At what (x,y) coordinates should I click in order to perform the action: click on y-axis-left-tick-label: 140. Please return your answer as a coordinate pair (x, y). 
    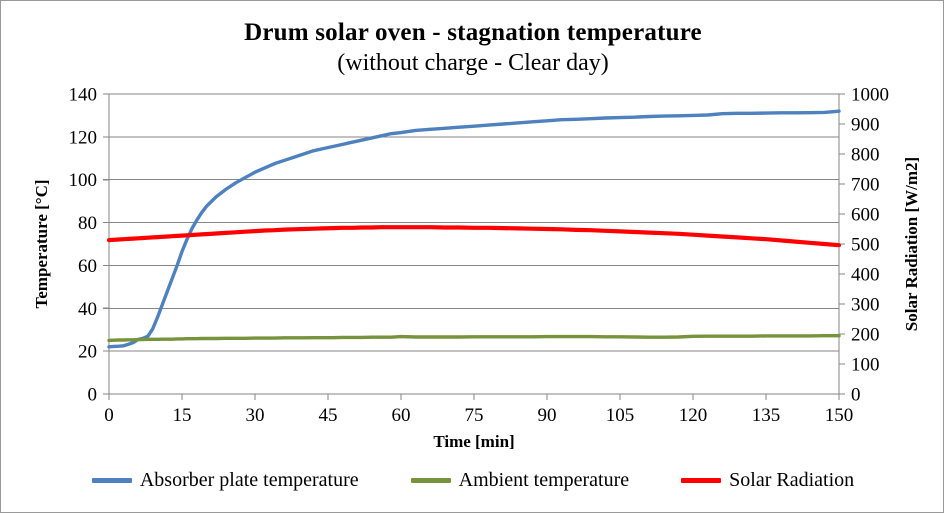
    Looking at the image, I should click on (83, 95).